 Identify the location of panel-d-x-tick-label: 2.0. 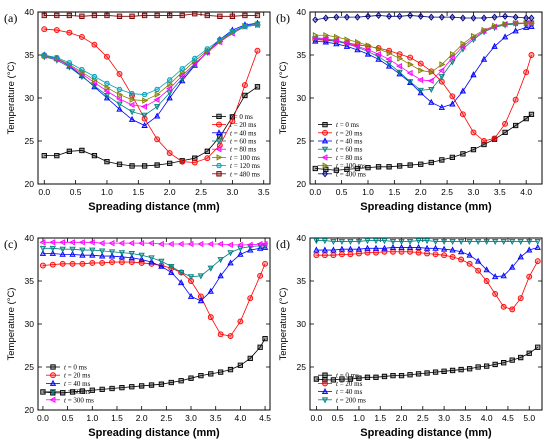
(402, 418).